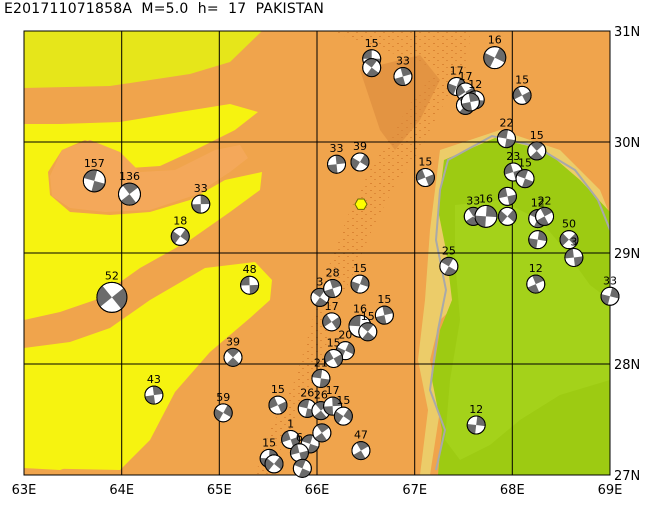 The height and width of the screenshot is (505, 655). What do you see at coordinates (317, 490) in the screenshot?
I see `longitude-axis: 63E 64E 65E 66E 67E 68E 69E` at bounding box center [317, 490].